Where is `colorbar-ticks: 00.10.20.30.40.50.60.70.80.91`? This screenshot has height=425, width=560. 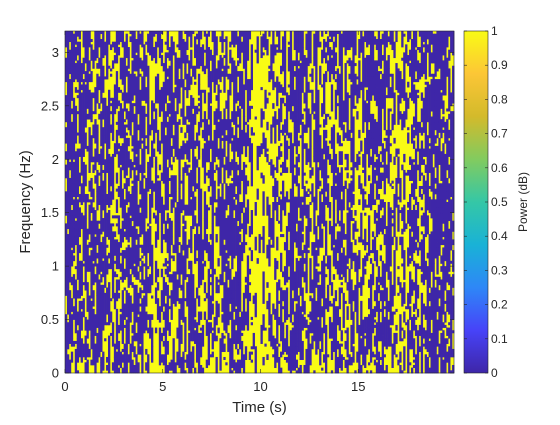
colorbar-ticks: 00.10.20.30.40.50.60.70.80.91 is located at coordinates (486, 202).